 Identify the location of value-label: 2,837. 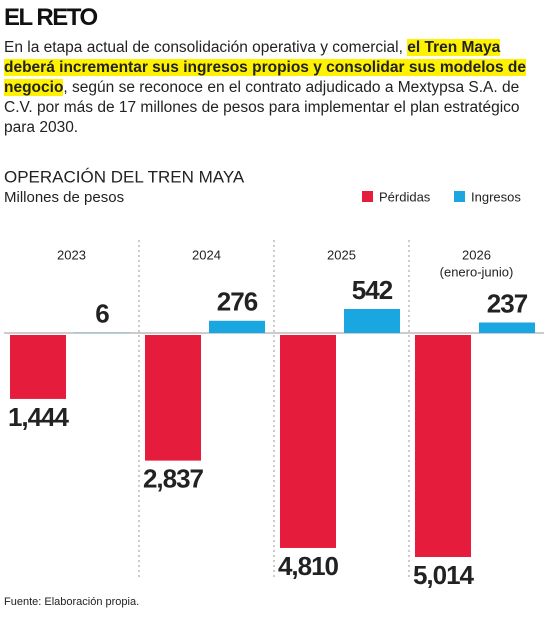
(173, 478).